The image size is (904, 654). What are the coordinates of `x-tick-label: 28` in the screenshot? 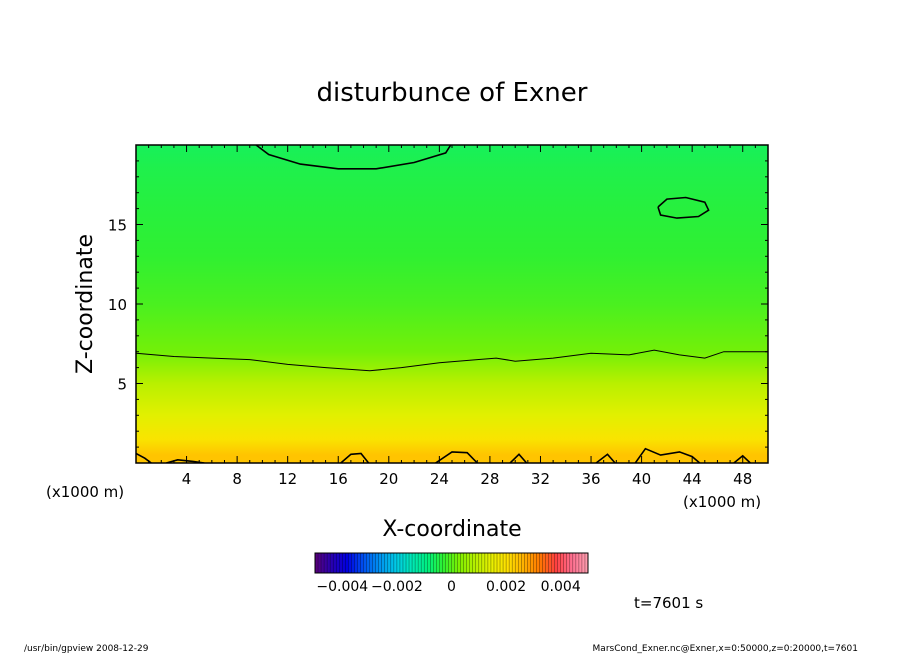 It's located at (489, 479).